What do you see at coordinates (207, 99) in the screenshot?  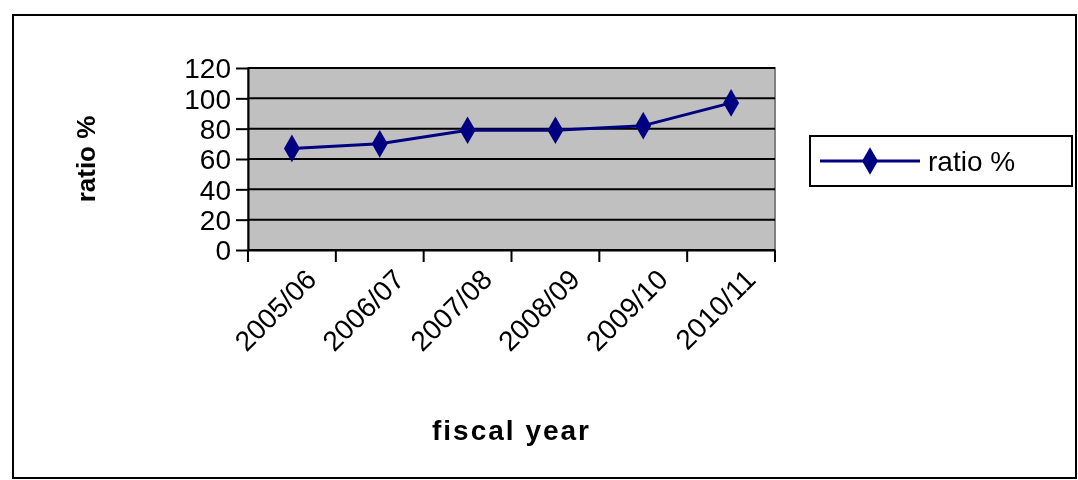 I see `y-tick-label: 100` at bounding box center [207, 99].